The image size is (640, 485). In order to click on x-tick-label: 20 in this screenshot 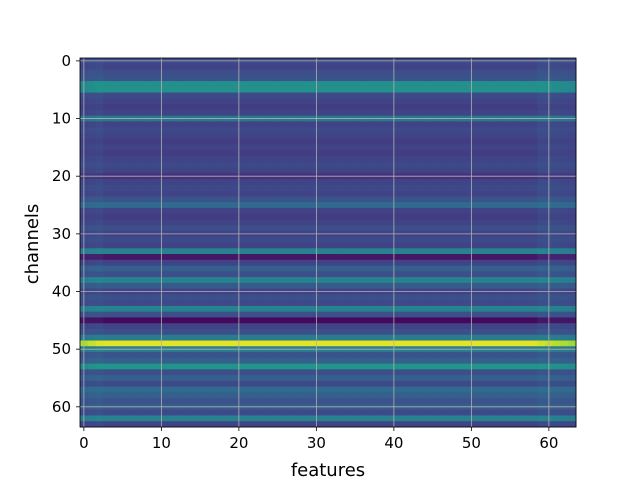, I will do `click(238, 443)`.